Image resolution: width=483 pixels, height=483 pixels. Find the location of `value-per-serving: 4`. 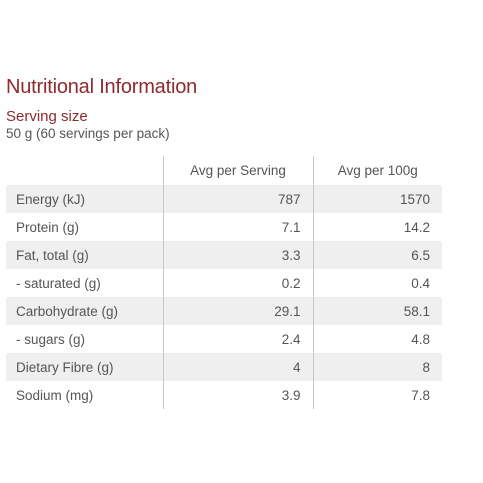

value-per-serving: 4 is located at coordinates (237, 367).